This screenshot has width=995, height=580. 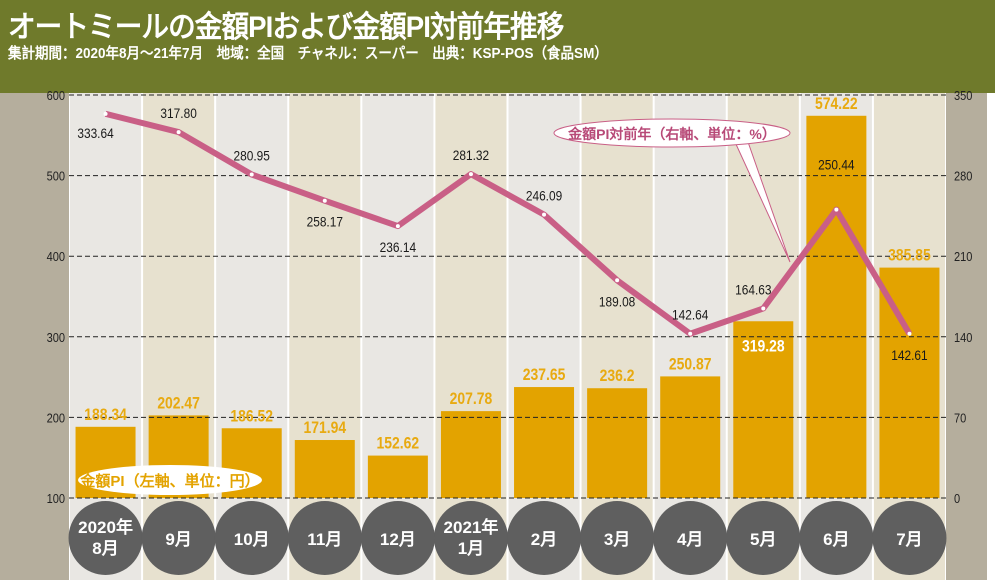 I want to click on bar-value-label: 250.87, so click(x=690, y=364).